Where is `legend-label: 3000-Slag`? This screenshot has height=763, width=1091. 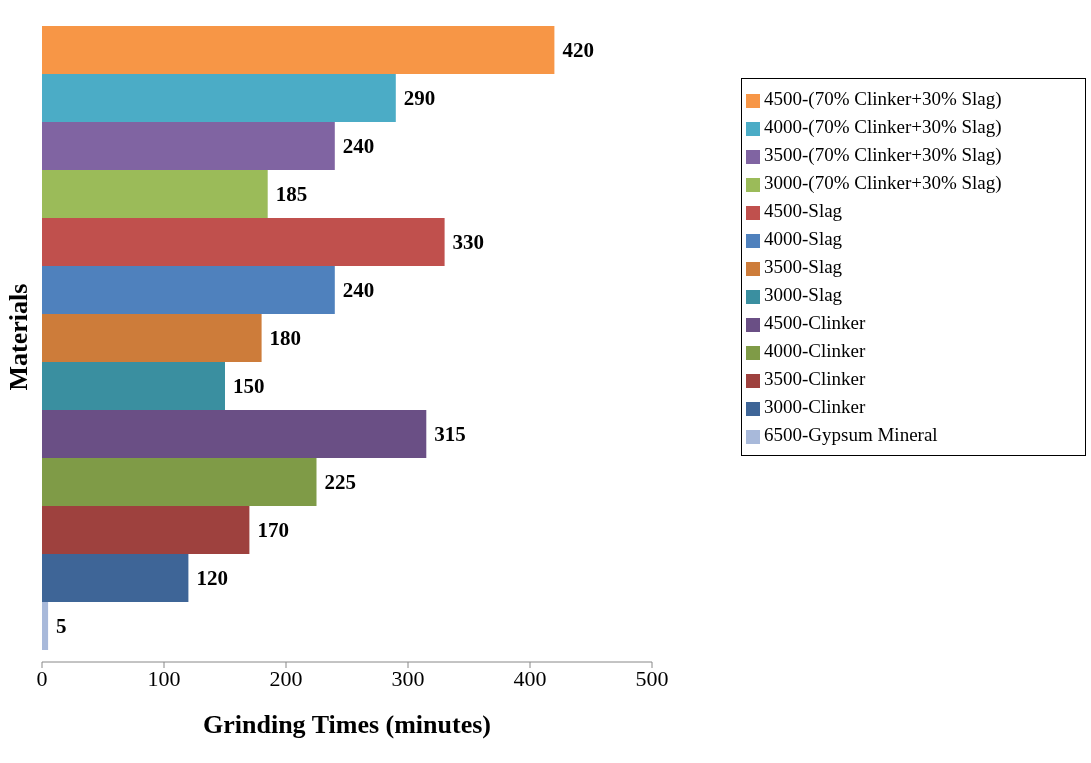
legend-label: 3000-Slag is located at coordinates (803, 294).